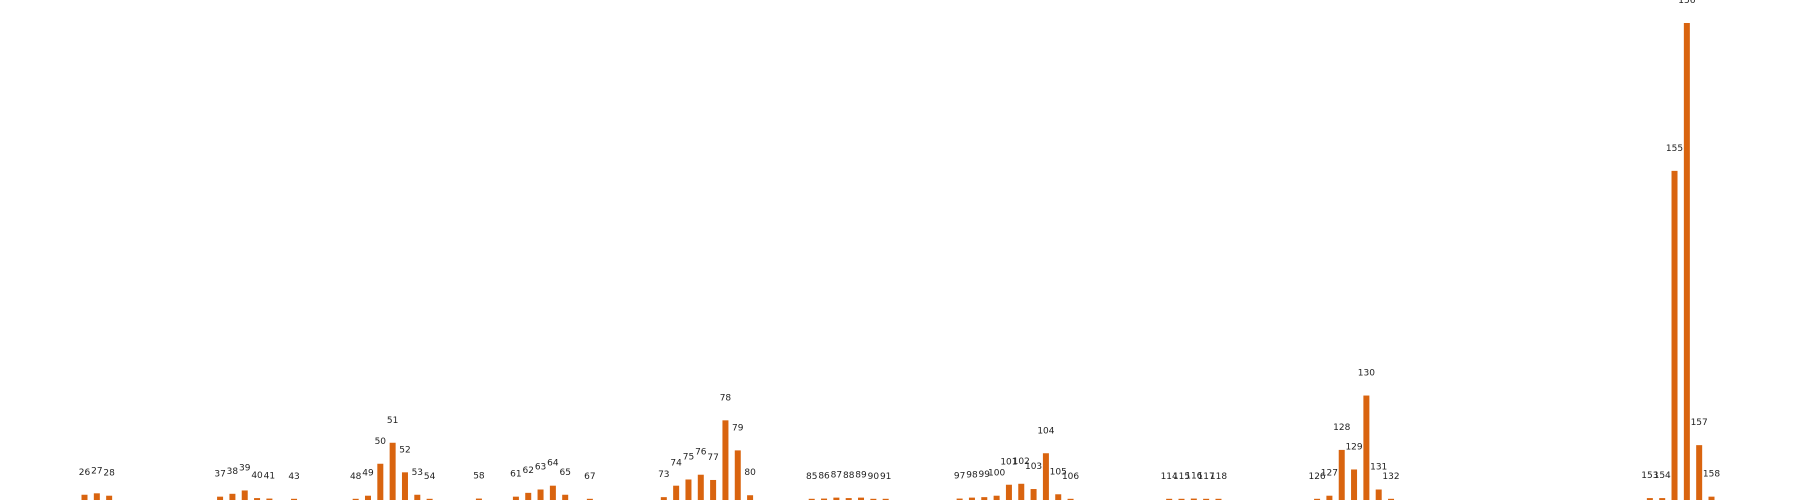 This screenshot has width=1800, height=500. I want to click on bar-label-102: 102, so click(1021, 462).